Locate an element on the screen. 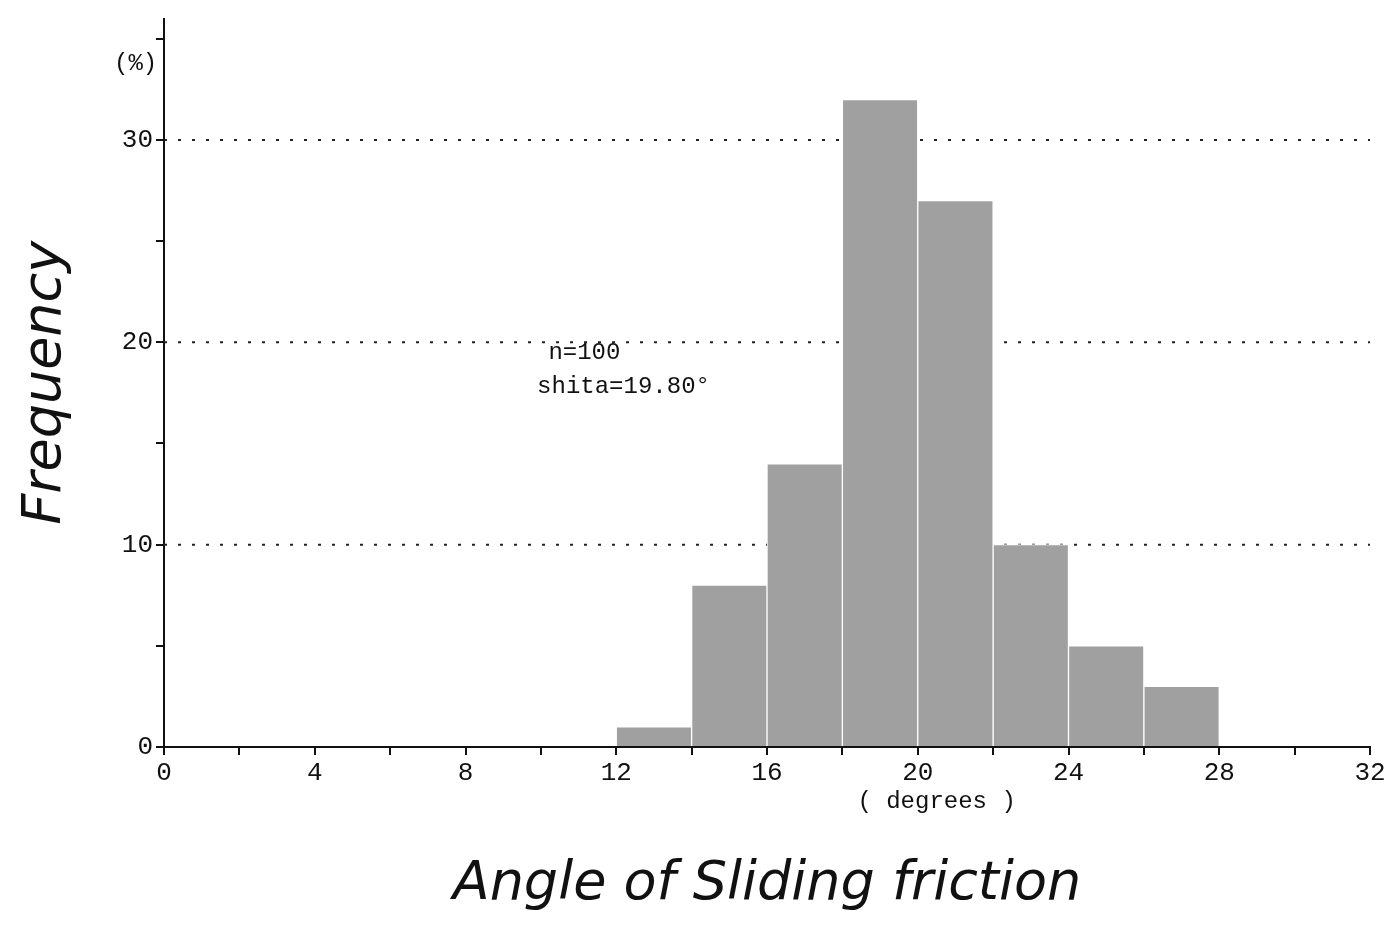 The width and height of the screenshot is (1390, 941). y-tick-label: 30 is located at coordinates (137, 139).